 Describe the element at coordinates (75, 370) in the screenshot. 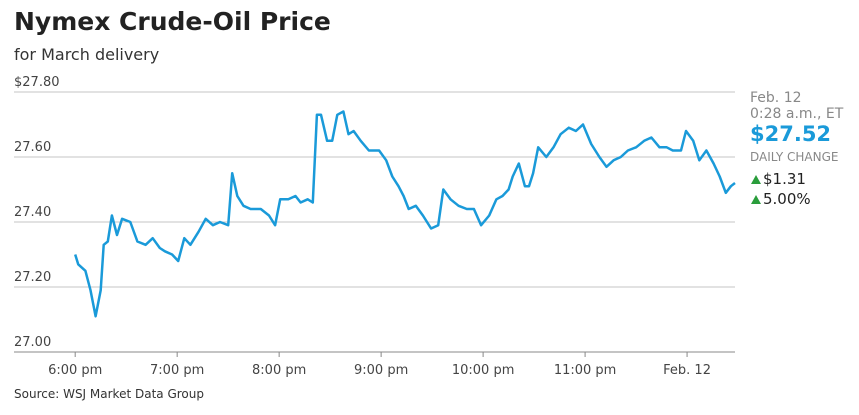

I see `x-tick-label: 6:00 pm` at that location.